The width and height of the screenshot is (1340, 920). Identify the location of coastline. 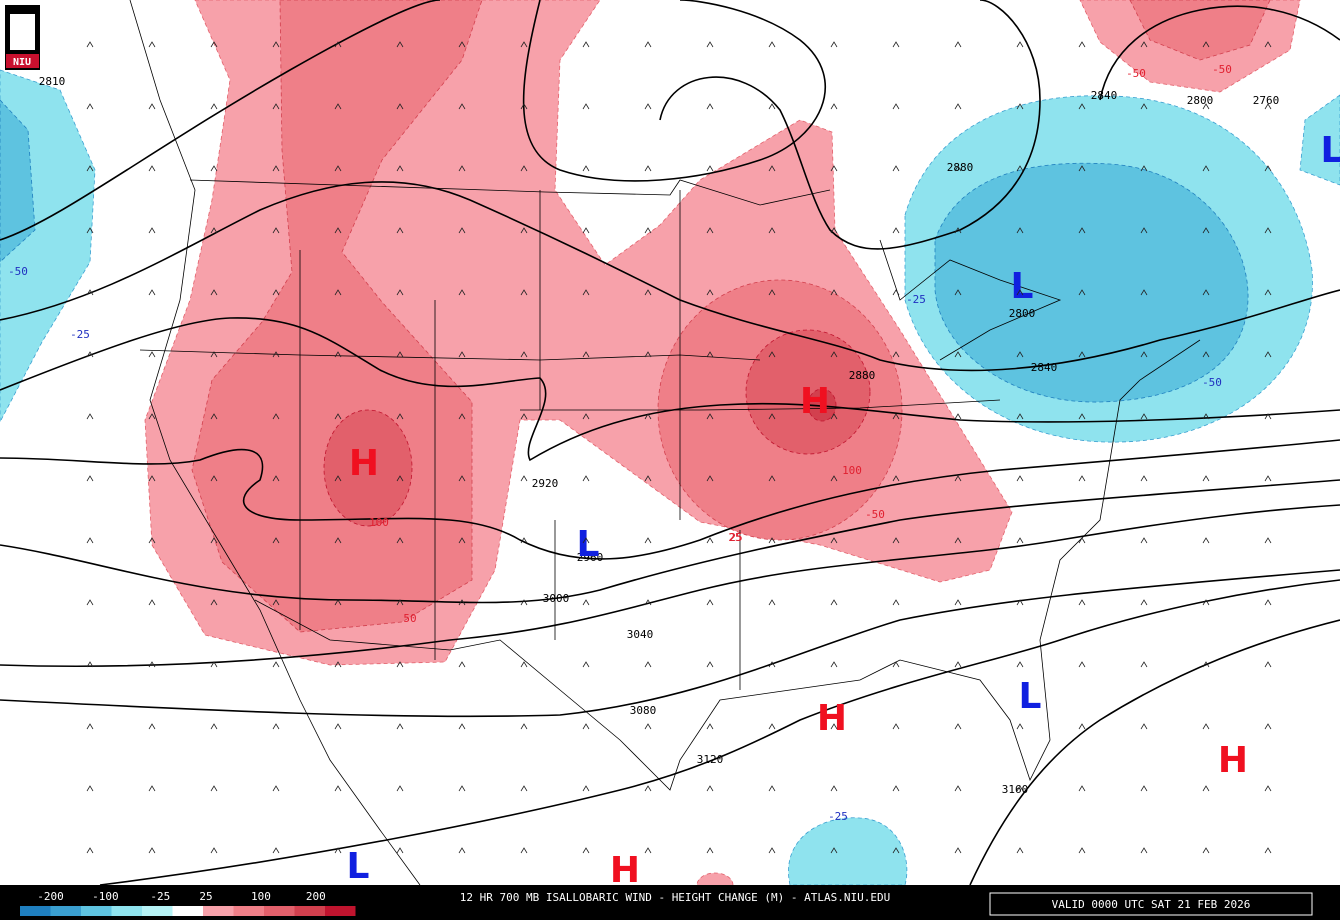
(970, 300).